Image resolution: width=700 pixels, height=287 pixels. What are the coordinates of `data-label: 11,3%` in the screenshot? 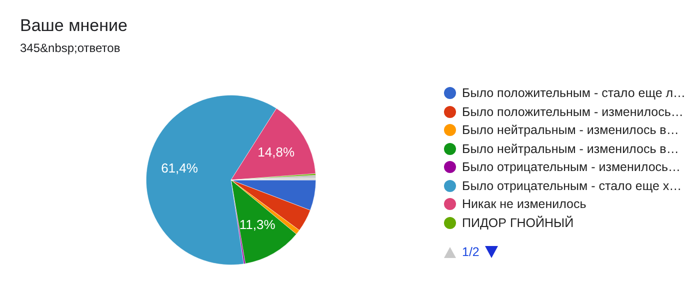 It's located at (257, 224).